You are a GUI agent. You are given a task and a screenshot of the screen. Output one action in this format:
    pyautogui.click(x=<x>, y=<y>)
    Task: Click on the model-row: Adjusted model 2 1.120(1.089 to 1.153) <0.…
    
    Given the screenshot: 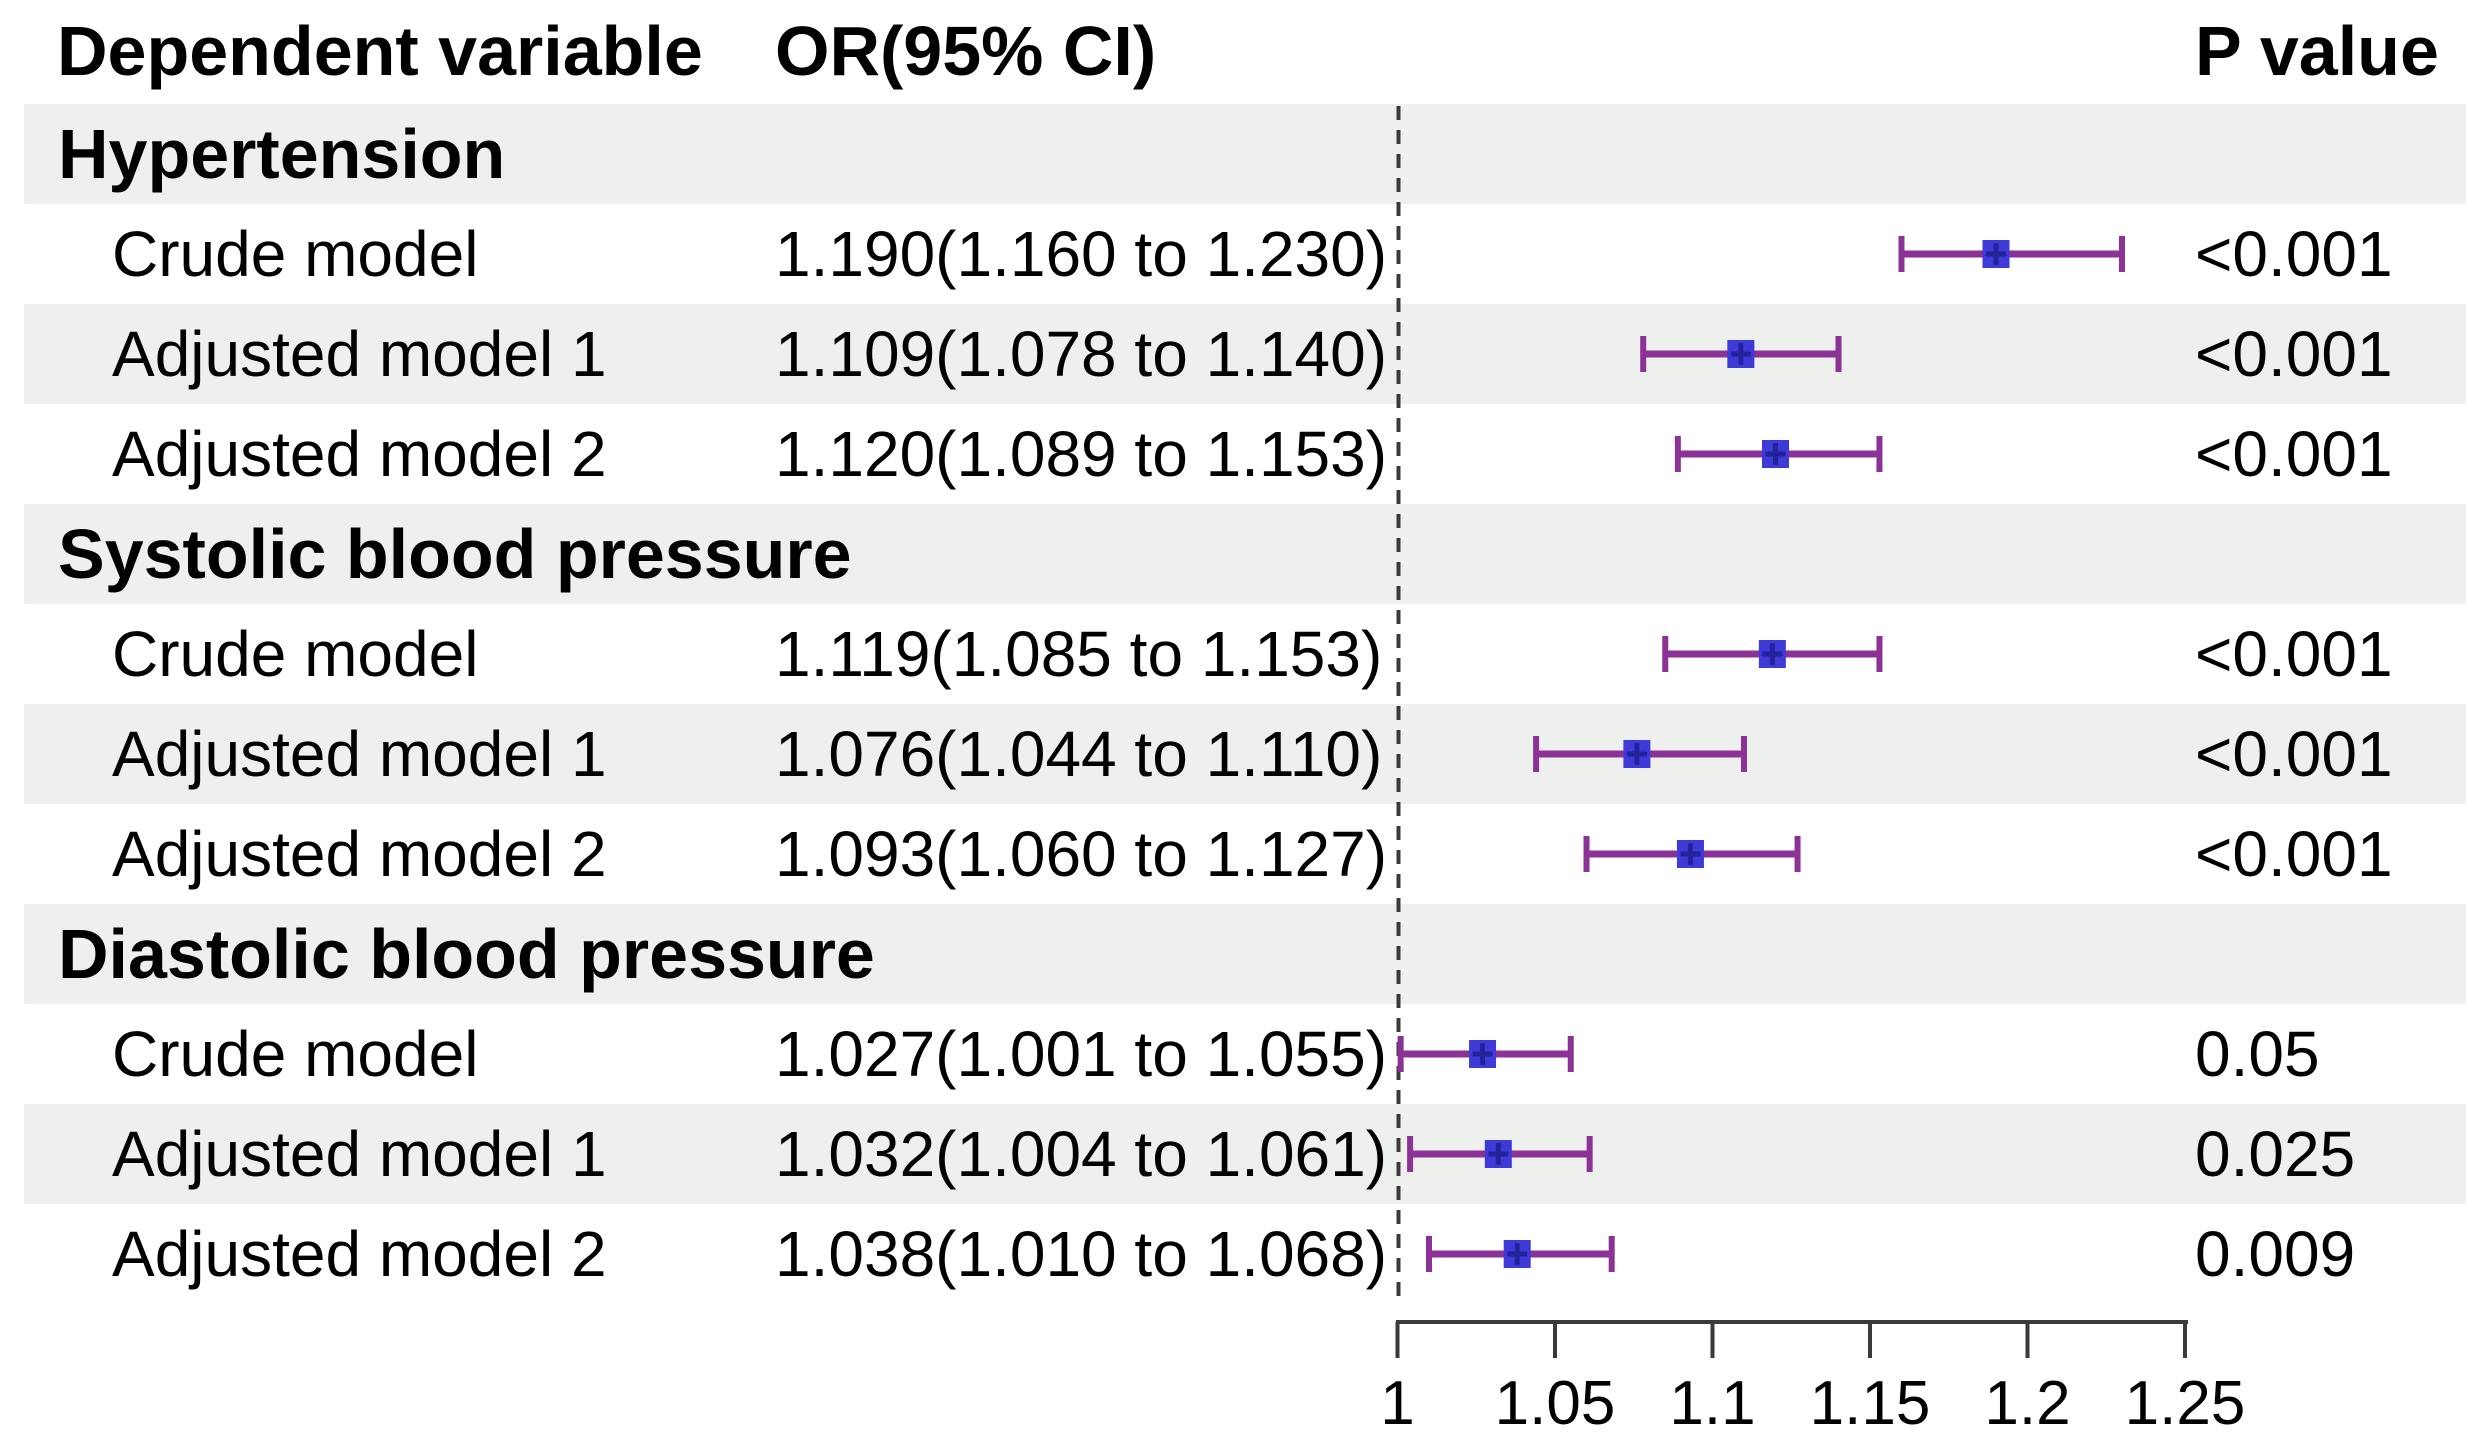 What is the action you would take?
    pyautogui.click(x=1245, y=454)
    